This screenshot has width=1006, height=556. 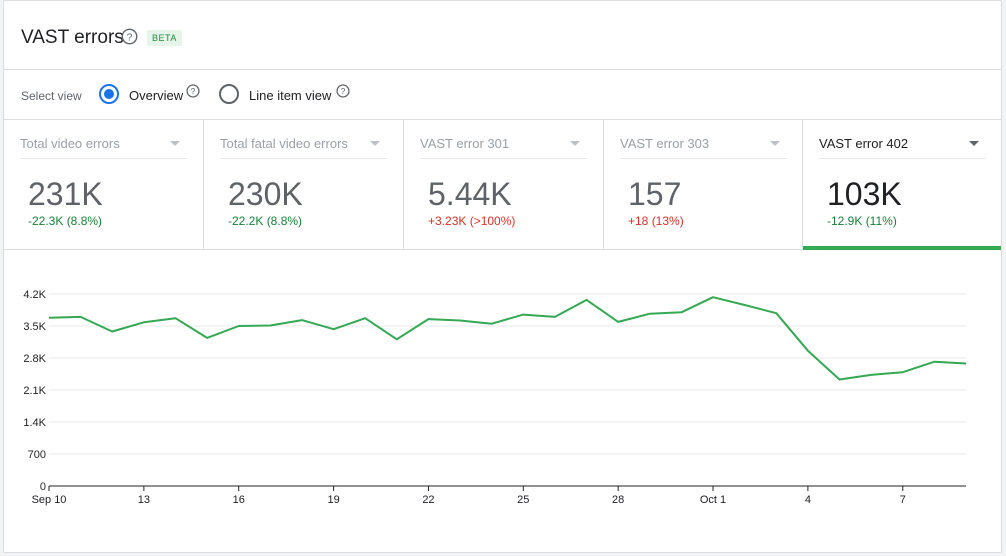 What do you see at coordinates (507, 338) in the screenshot?
I see `series-line` at bounding box center [507, 338].